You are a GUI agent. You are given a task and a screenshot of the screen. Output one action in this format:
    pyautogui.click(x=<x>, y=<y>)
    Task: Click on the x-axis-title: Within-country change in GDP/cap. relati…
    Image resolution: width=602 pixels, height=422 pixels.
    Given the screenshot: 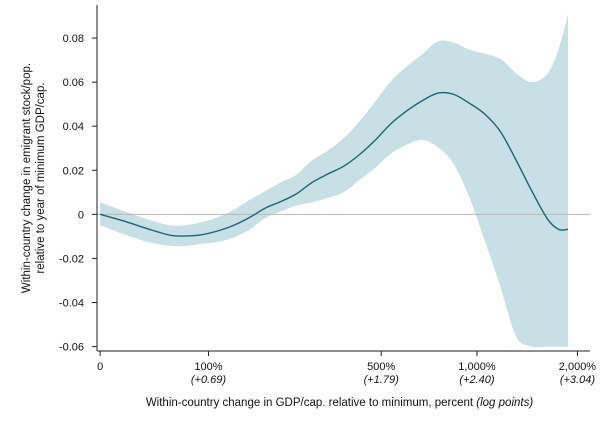 What is the action you would take?
    pyautogui.click(x=340, y=403)
    